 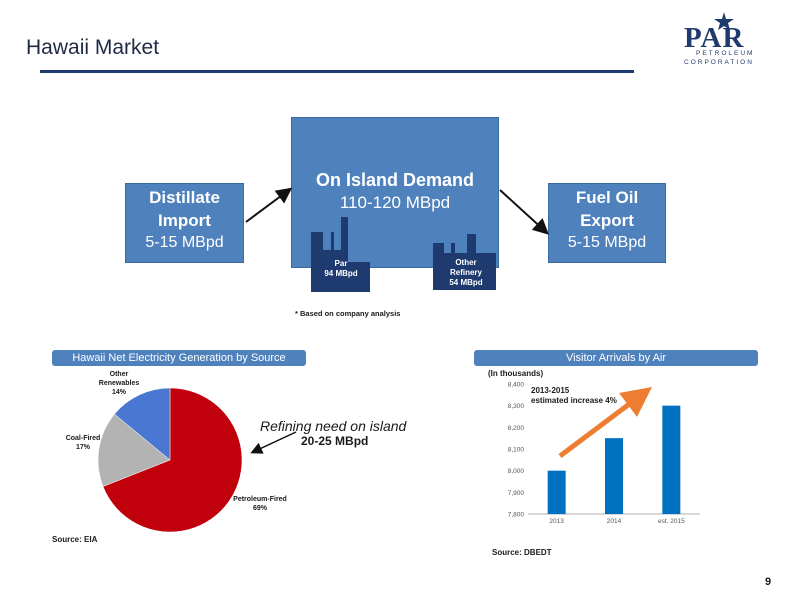 What do you see at coordinates (335, 441) in the screenshot?
I see `refining-need-value: 20-25 MBpd` at bounding box center [335, 441].